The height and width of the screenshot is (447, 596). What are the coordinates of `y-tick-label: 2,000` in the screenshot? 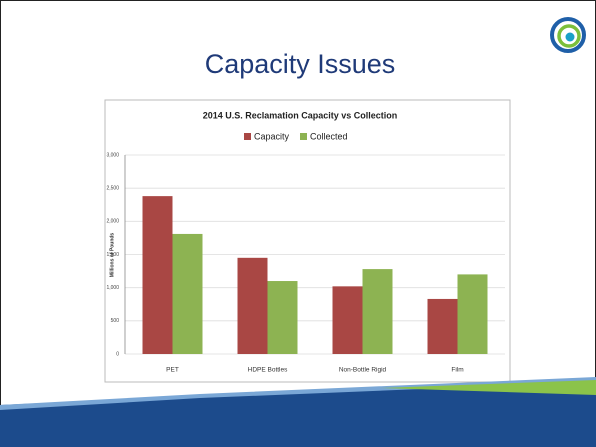 It's located at (112, 222).